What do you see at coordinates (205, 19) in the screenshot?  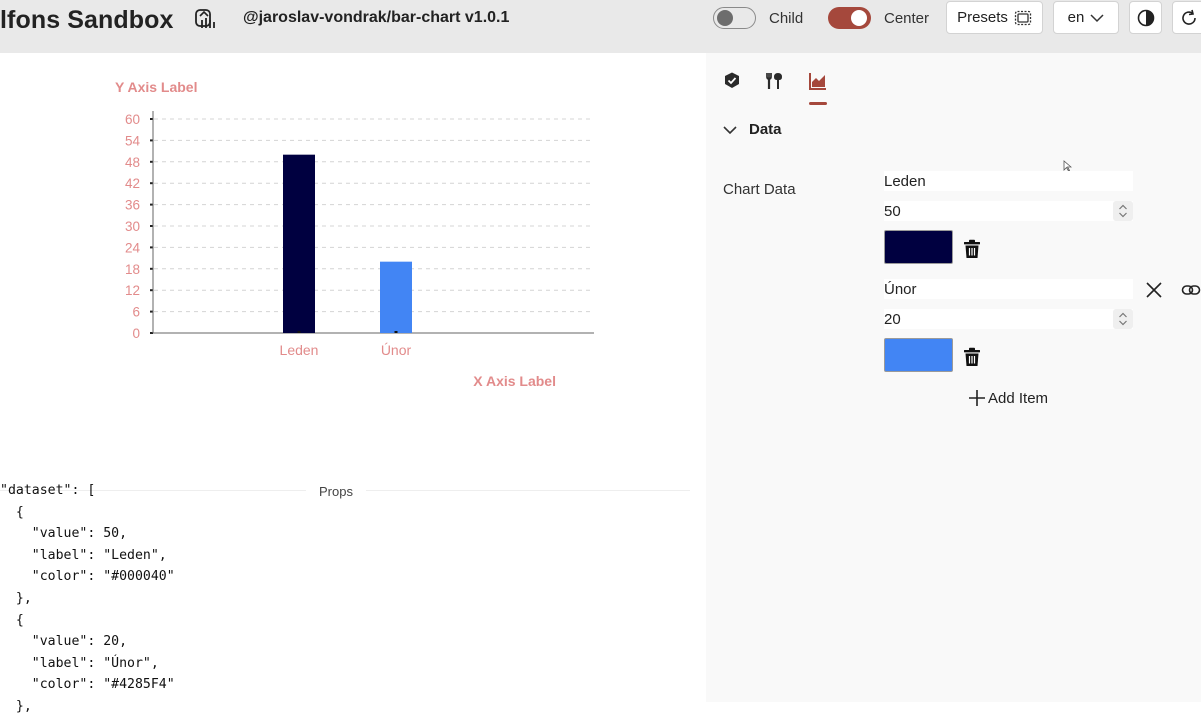 I see `ladle-logo-icon` at bounding box center [205, 19].